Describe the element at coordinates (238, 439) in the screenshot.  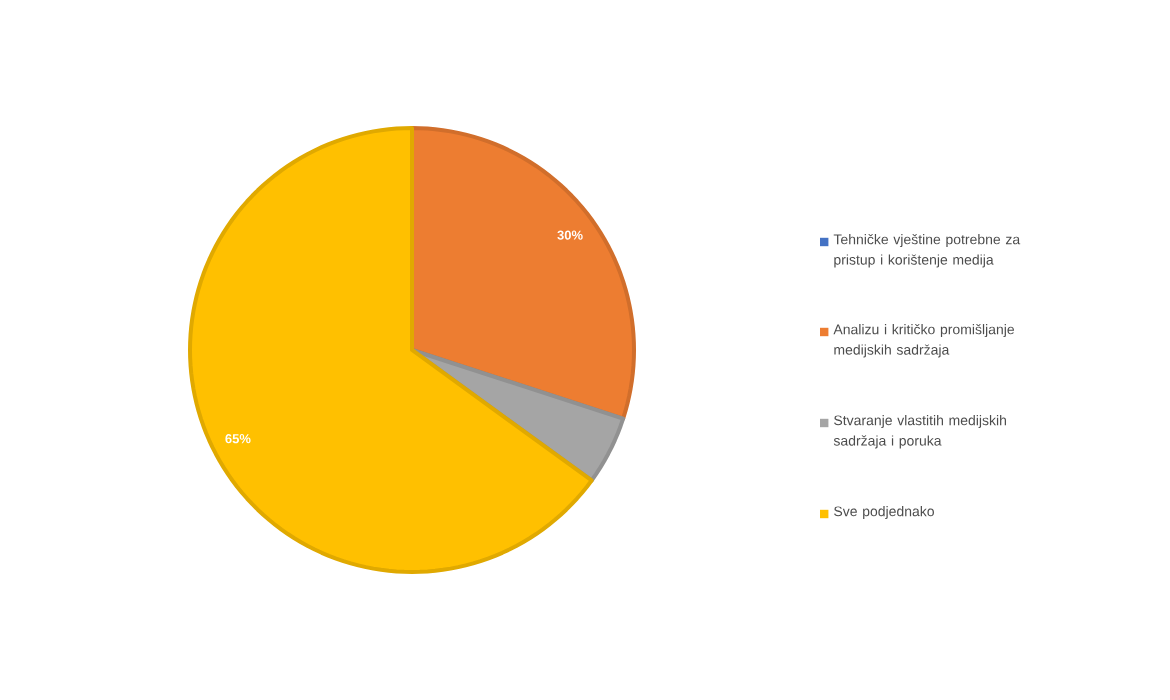
I see `data-label: 65%` at that location.